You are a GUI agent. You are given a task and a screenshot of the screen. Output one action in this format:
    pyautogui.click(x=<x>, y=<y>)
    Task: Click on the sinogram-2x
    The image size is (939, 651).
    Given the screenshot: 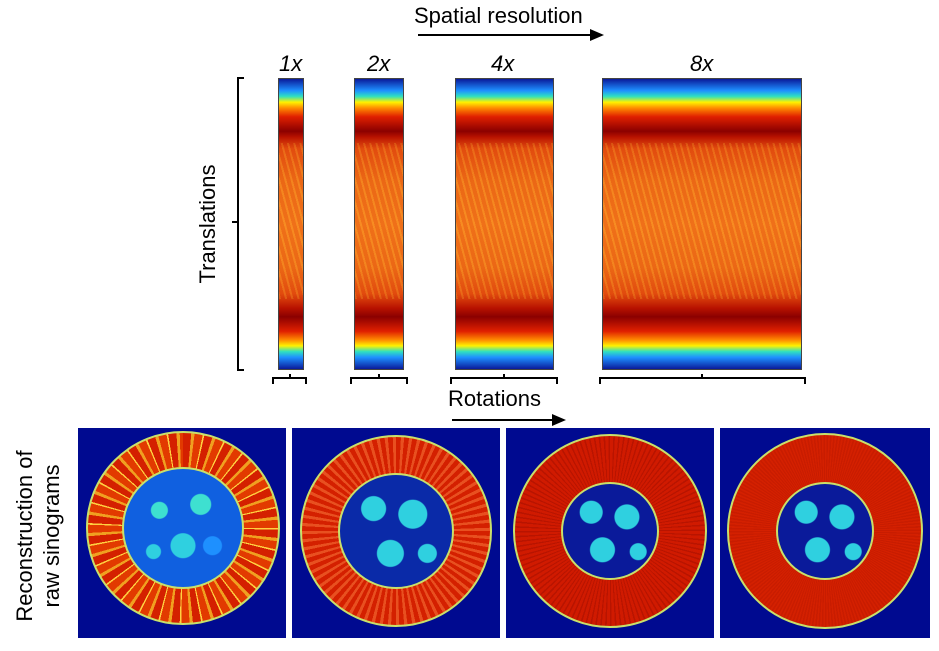 What is the action you would take?
    pyautogui.click(x=379, y=224)
    